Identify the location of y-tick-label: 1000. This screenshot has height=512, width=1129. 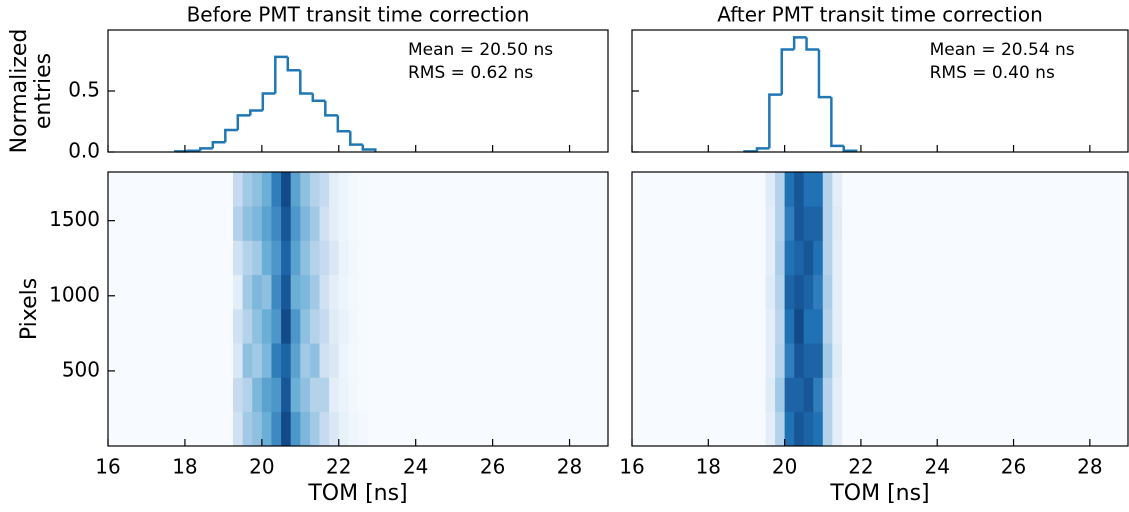
(74, 294).